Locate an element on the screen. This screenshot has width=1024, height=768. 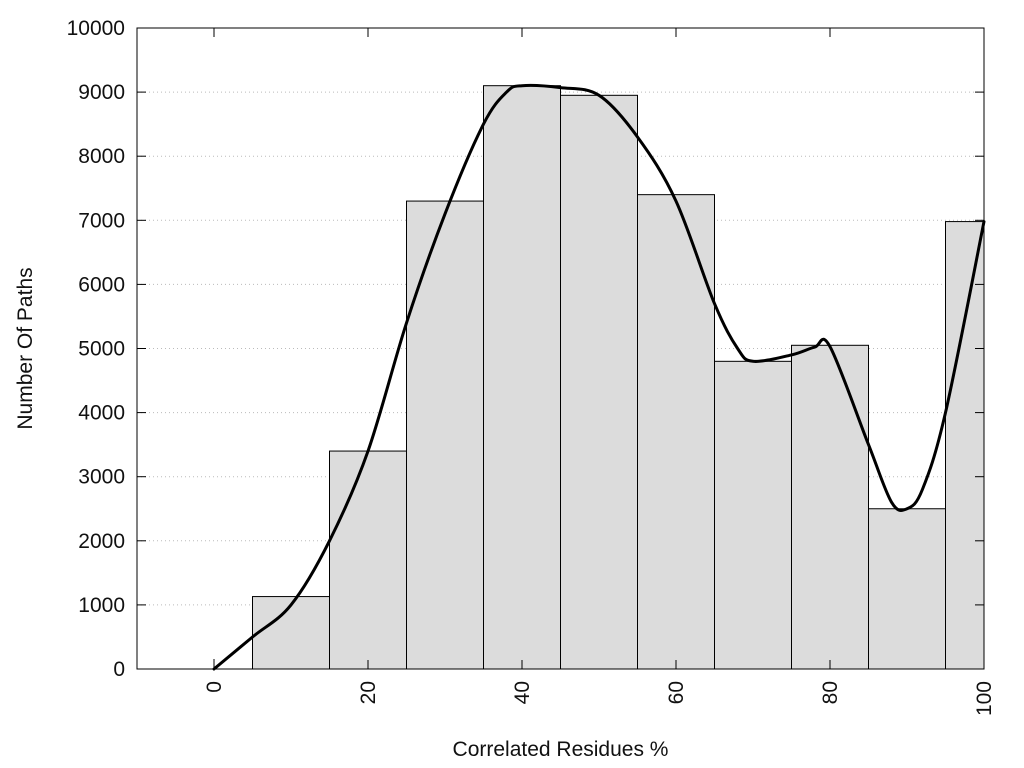
y-tick-label: 8000 is located at coordinates (101, 156).